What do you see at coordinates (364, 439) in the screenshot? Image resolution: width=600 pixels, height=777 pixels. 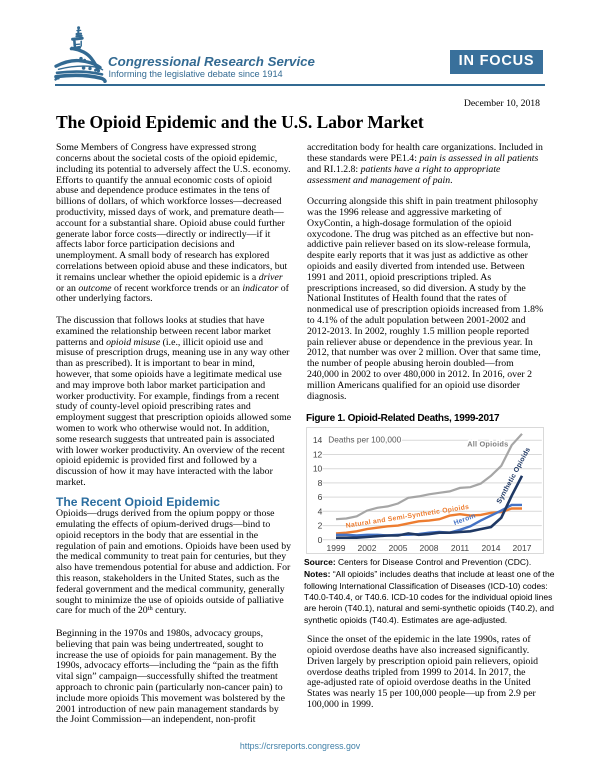 I see `svg-text: Deaths per 100,000` at bounding box center [364, 439].